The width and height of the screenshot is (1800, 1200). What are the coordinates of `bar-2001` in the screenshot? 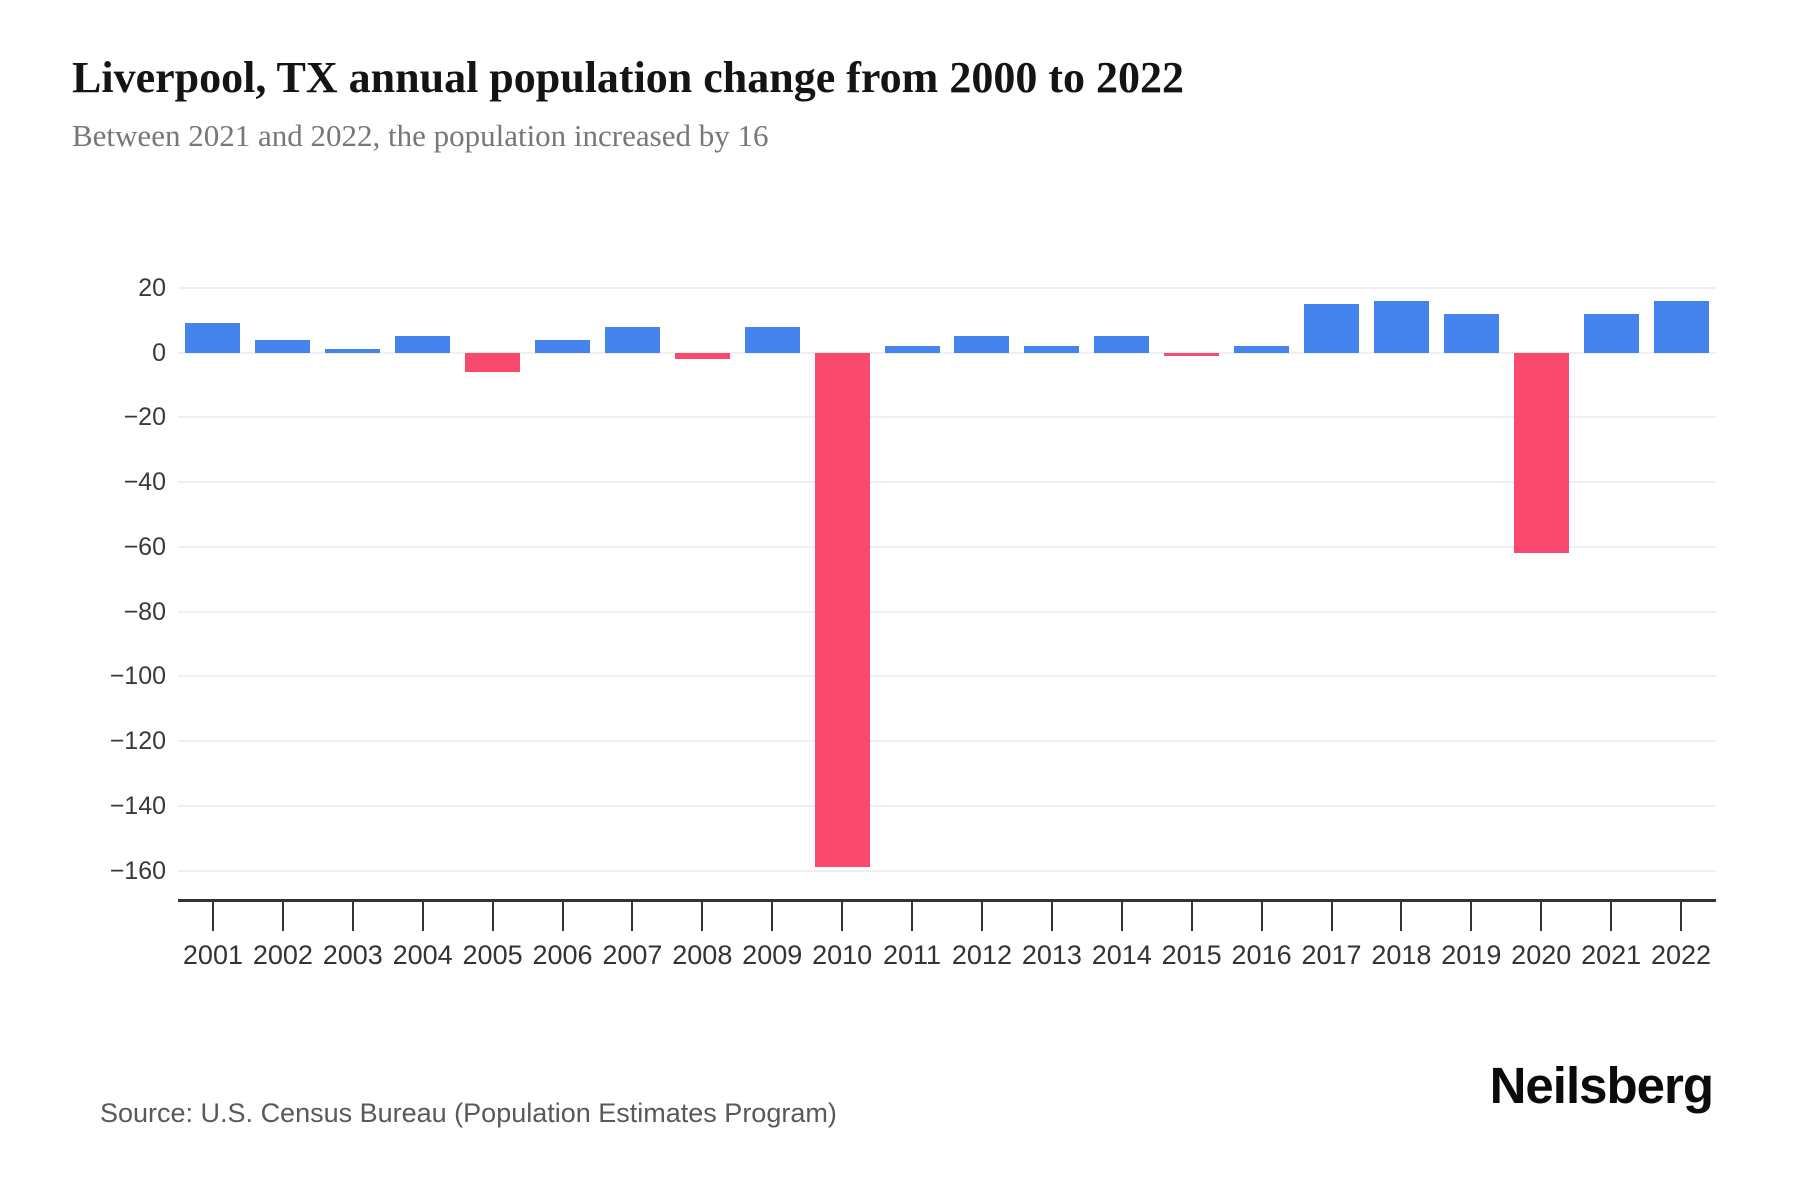 It's located at (213, 338).